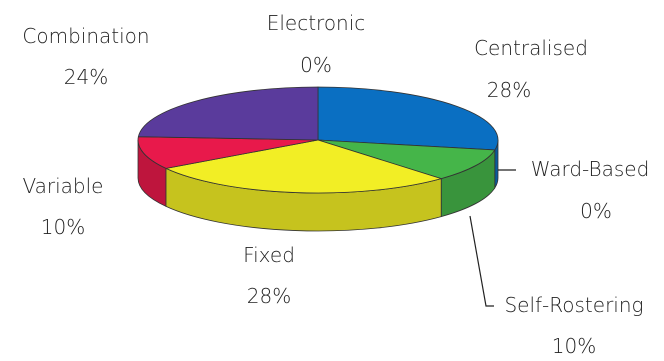  I want to click on label-self-rostering: Self-Rostering, so click(573, 305).